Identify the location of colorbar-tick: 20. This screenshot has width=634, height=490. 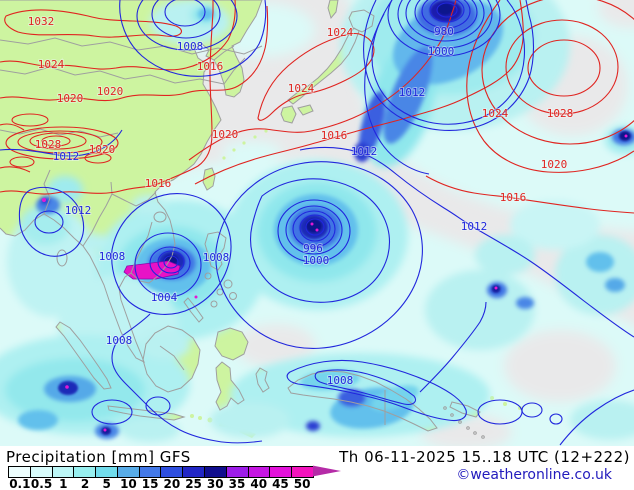
(172, 483).